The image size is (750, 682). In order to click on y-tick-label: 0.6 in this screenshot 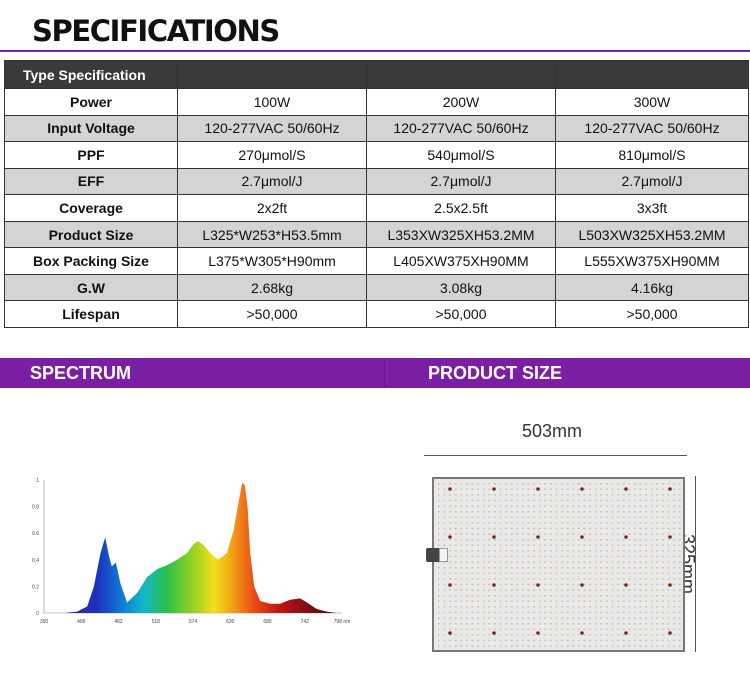, I will do `click(35, 534)`.